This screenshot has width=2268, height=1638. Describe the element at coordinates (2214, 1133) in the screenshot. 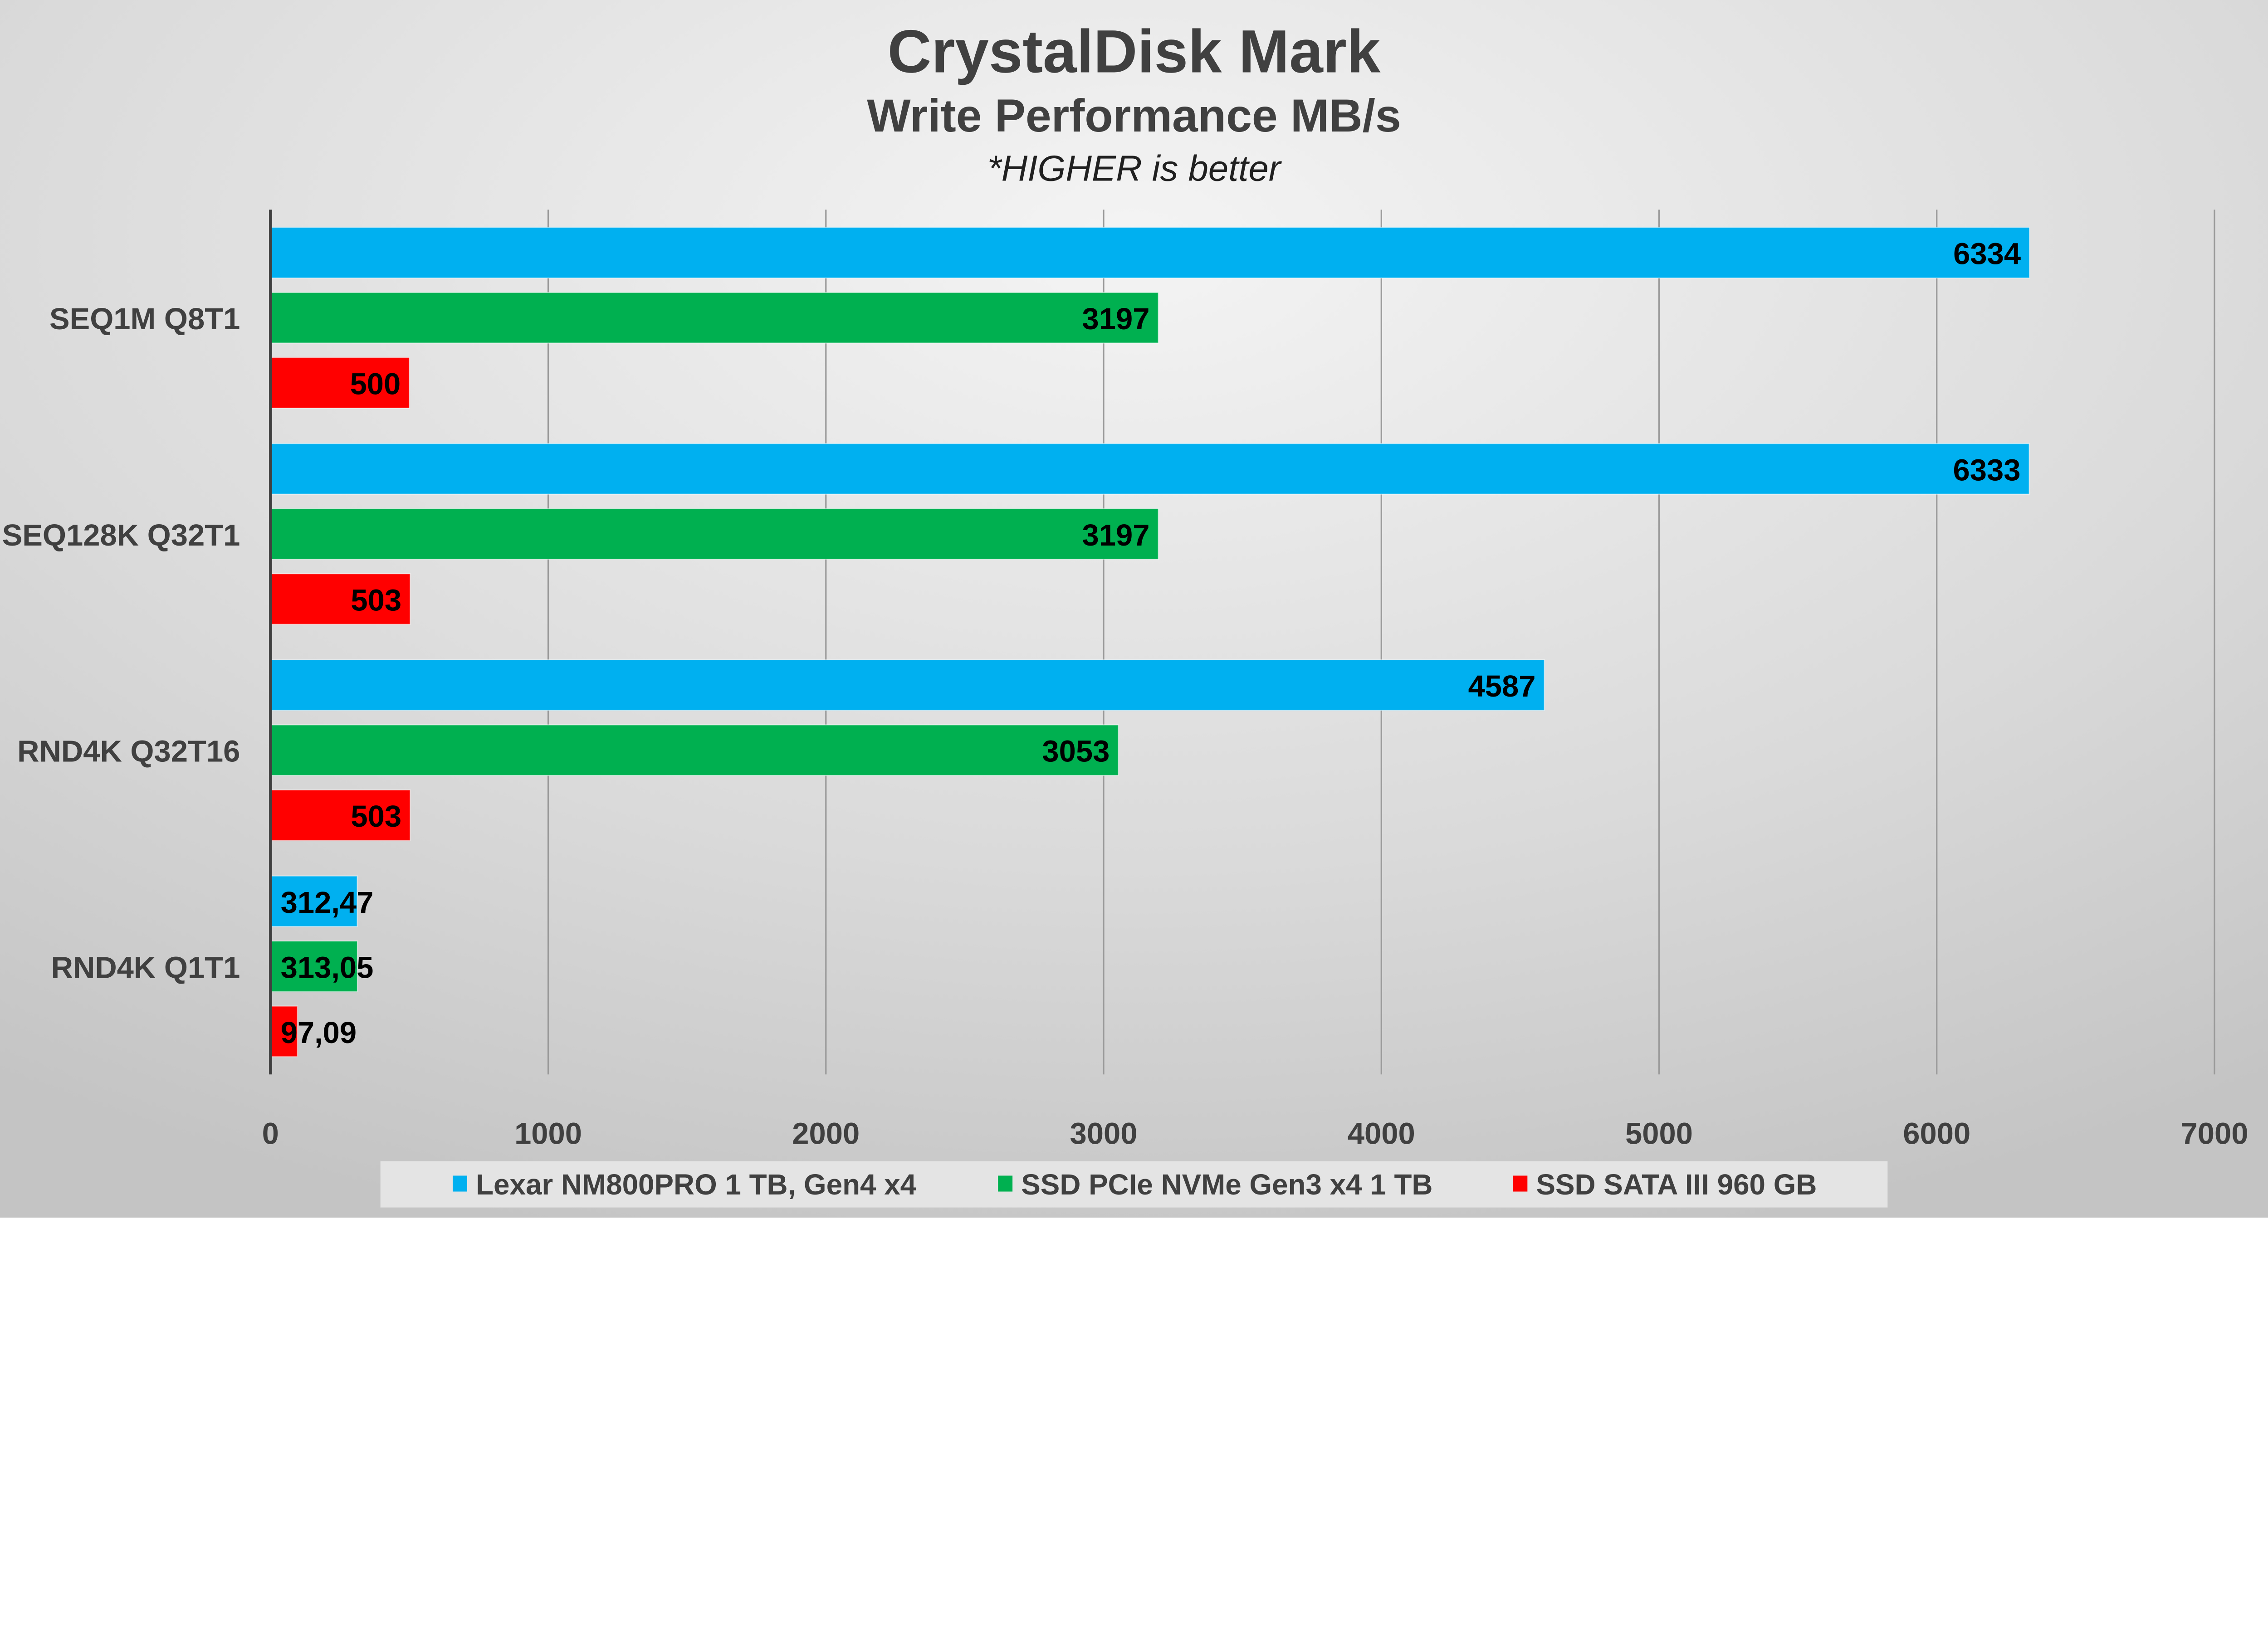

I see `x-tick-label: 7000` at that location.